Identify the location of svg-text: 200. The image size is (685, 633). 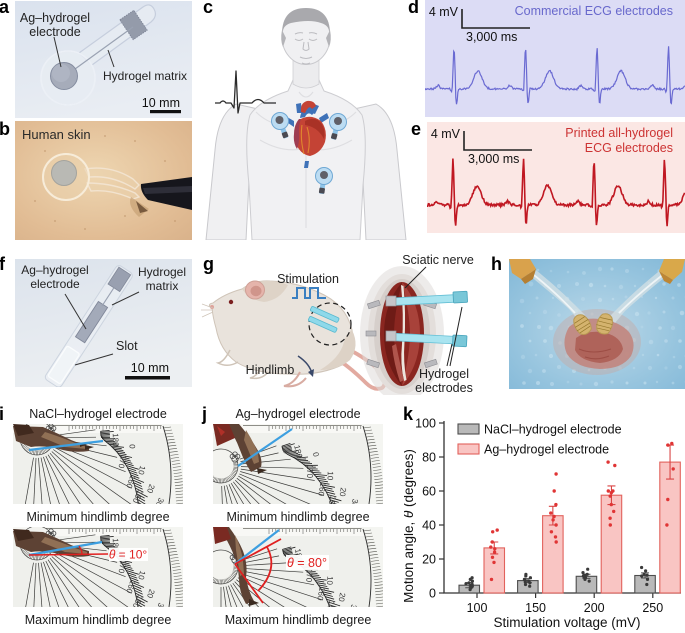
(594, 608).